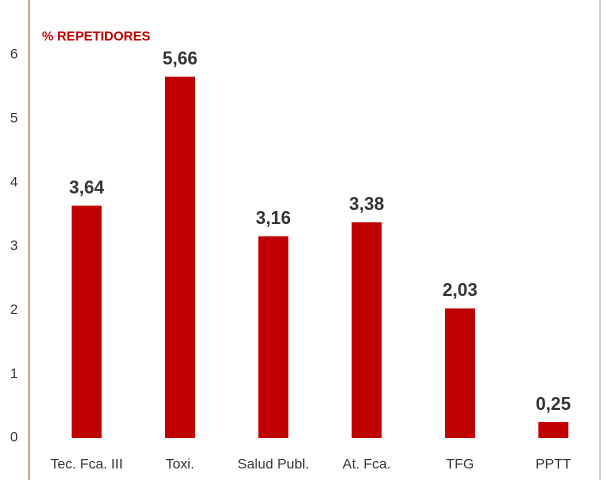 Image resolution: width=607 pixels, height=480 pixels. I want to click on x-tick-label: TFG, so click(460, 464).